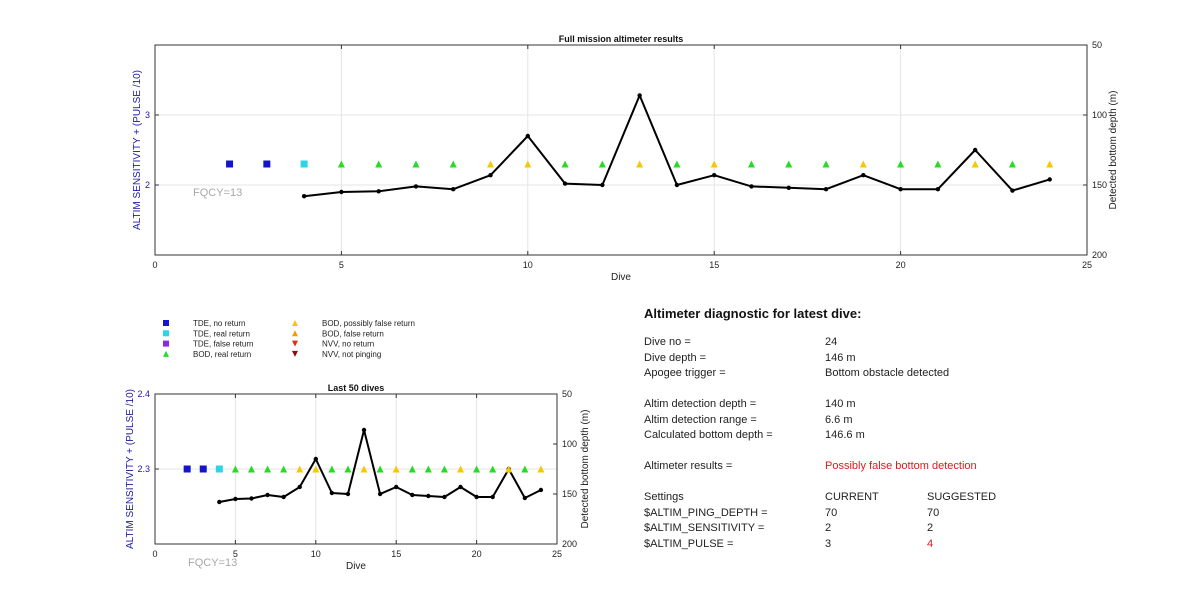  Describe the element at coordinates (753, 313) in the screenshot. I see `diagnostic-heading: Altimeter diagnostic for latest dive:` at that location.